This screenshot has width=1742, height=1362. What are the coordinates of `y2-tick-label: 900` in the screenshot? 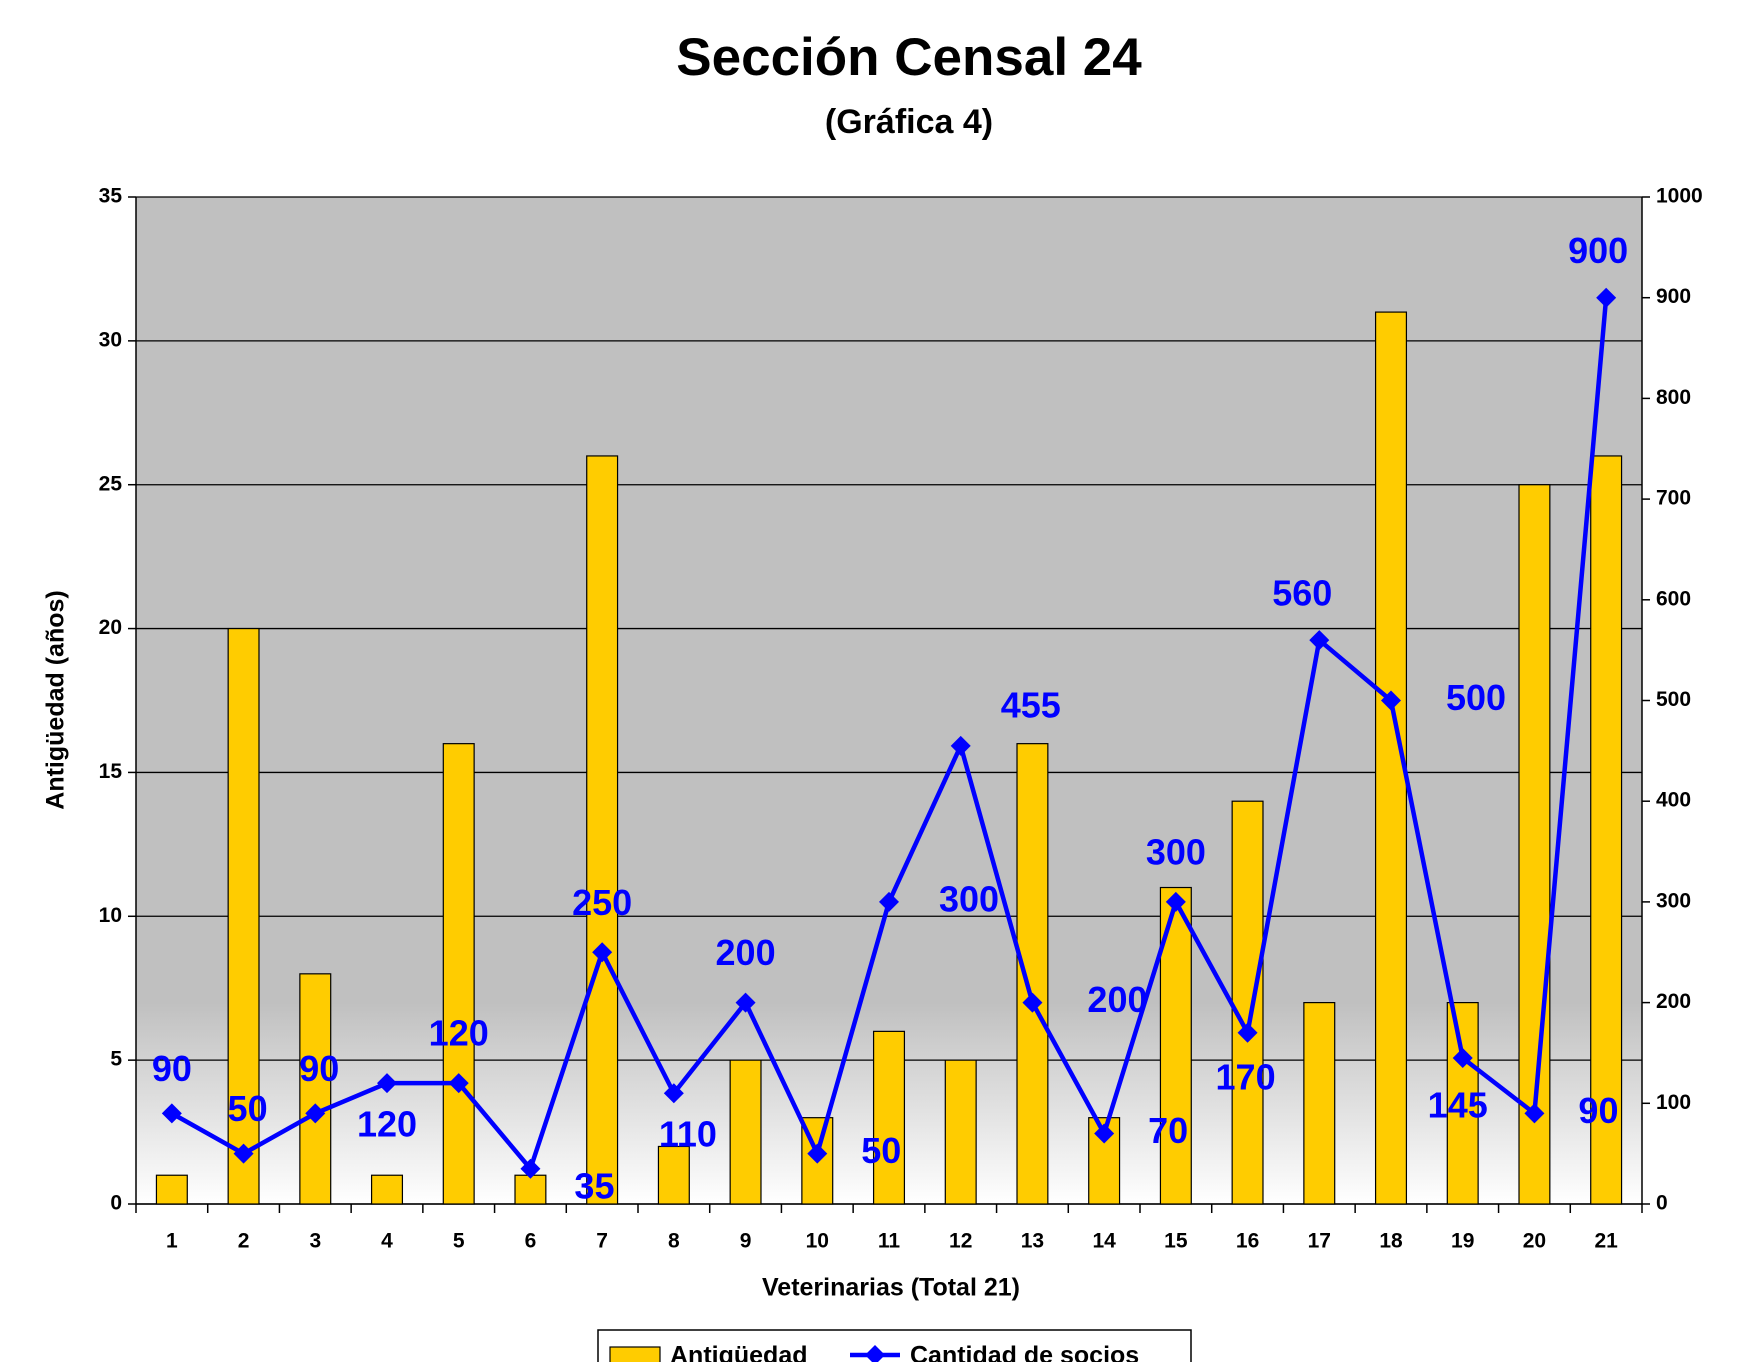 It's located at (1673, 296).